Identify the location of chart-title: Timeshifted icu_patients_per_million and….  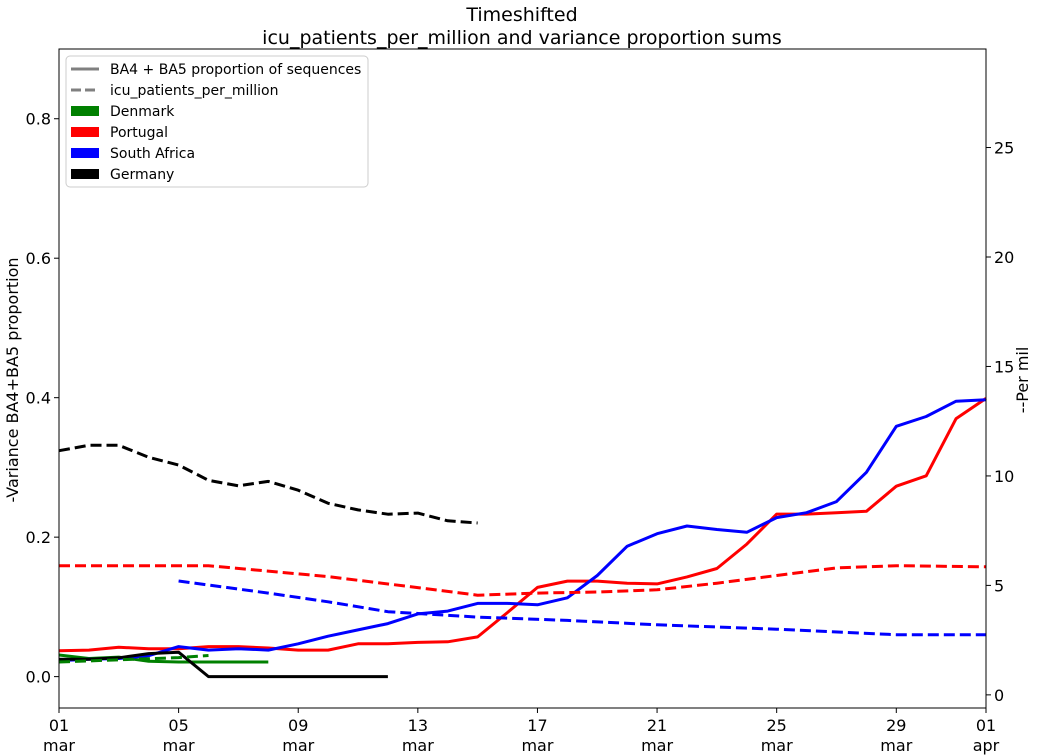
(522, 26).